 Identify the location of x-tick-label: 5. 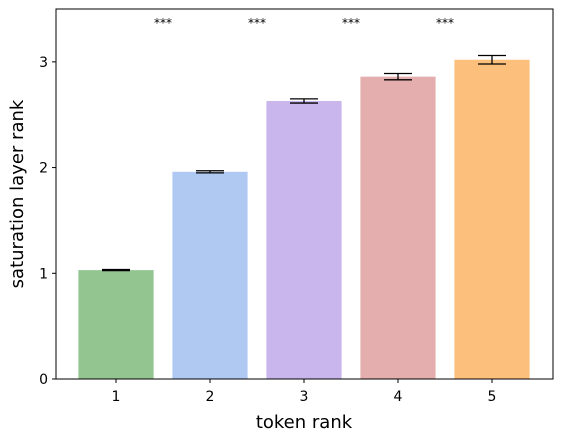
(492, 397).